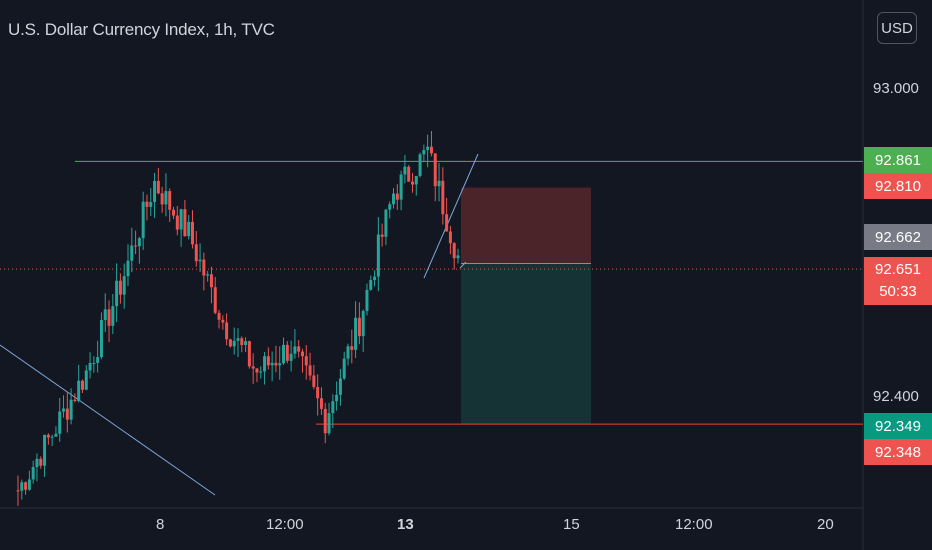 Image resolution: width=932 pixels, height=550 pixels. What do you see at coordinates (896, 88) in the screenshot?
I see `y-tick-label: 93.000` at bounding box center [896, 88].